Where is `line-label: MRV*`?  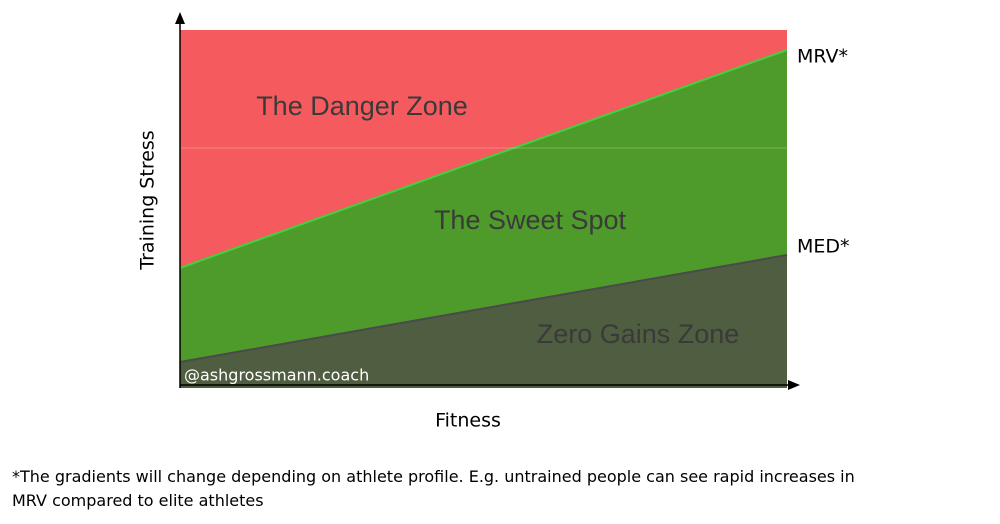
line-label: MRV* is located at coordinates (822, 57).